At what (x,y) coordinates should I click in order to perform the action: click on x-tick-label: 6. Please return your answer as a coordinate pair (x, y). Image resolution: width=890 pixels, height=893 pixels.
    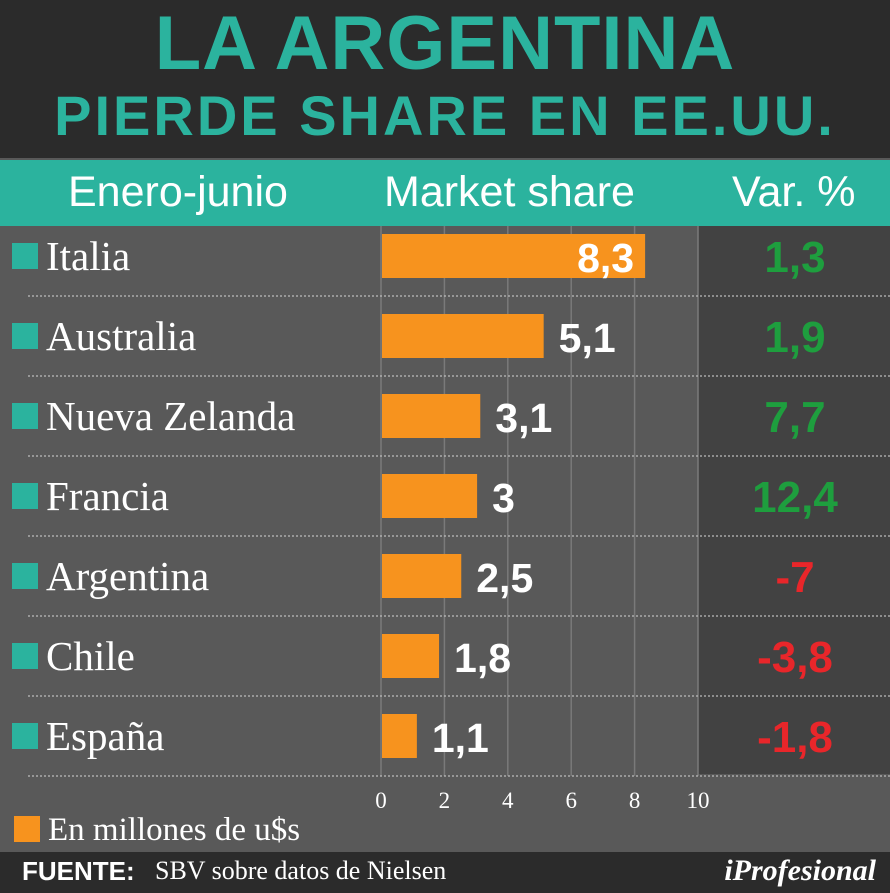
    Looking at the image, I should click on (571, 800).